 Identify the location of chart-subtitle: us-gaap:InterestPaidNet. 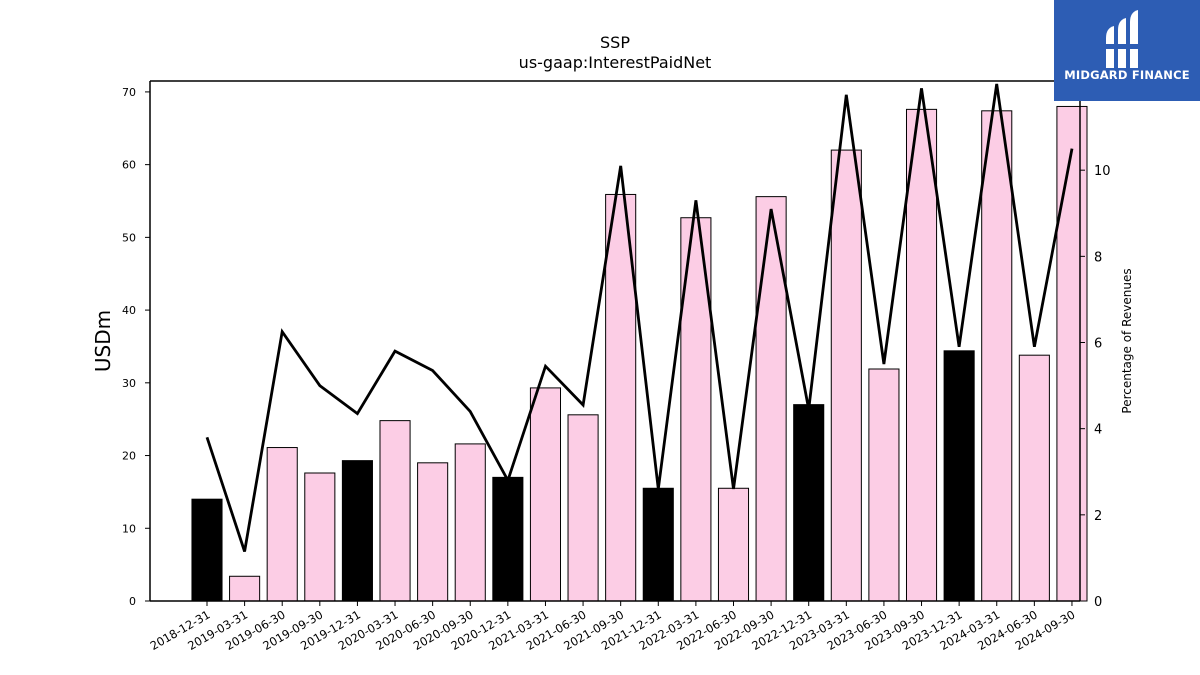
(615, 62).